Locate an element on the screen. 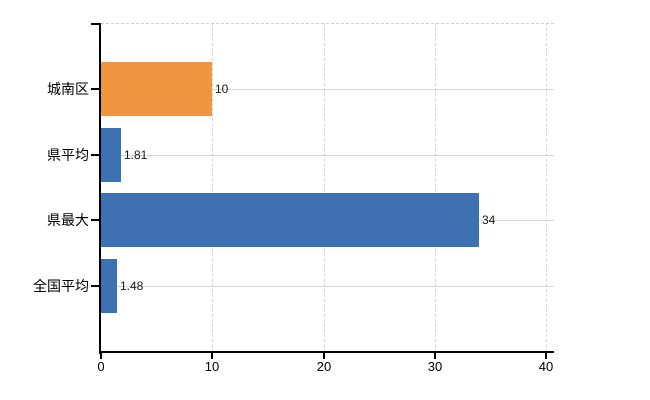  x-axis-tick-label: 30 is located at coordinates (435, 366).